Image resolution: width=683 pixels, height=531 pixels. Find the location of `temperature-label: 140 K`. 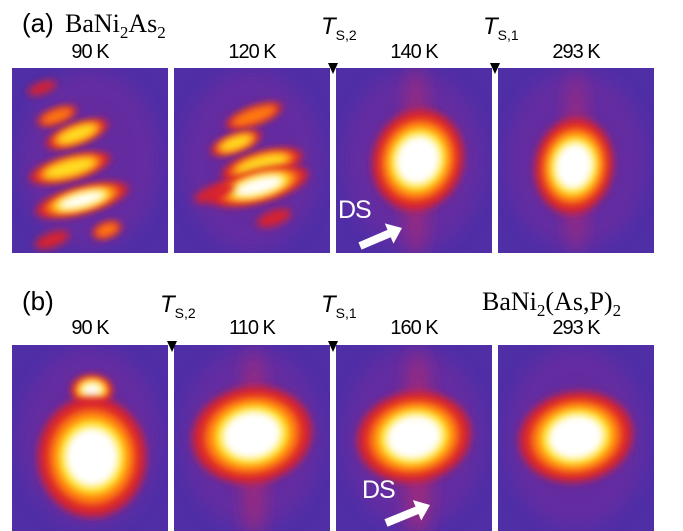

temperature-label: 140 K is located at coordinates (414, 52).